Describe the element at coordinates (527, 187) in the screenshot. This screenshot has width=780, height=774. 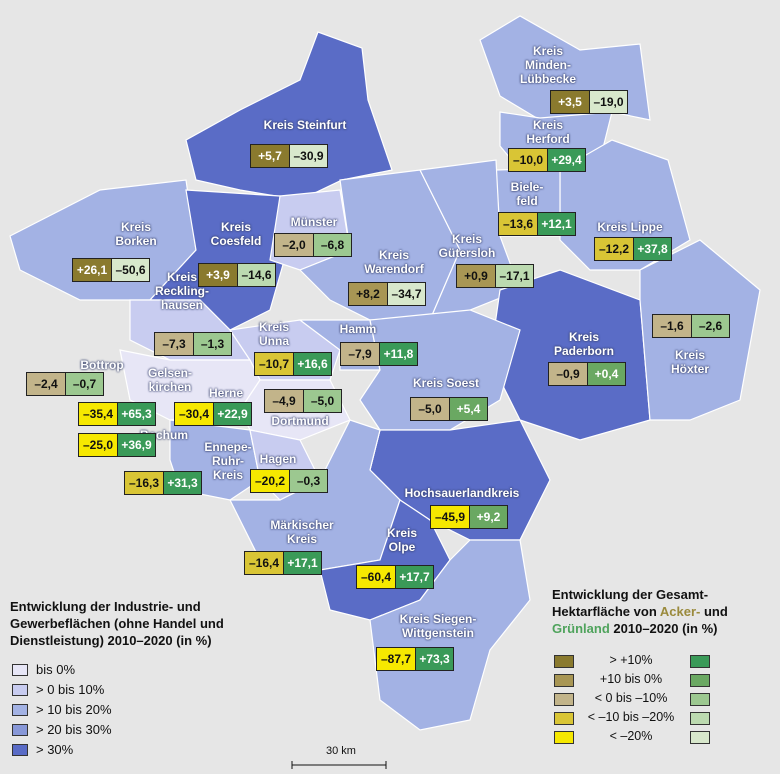
I see `region-label-line: Biele-` at that location.